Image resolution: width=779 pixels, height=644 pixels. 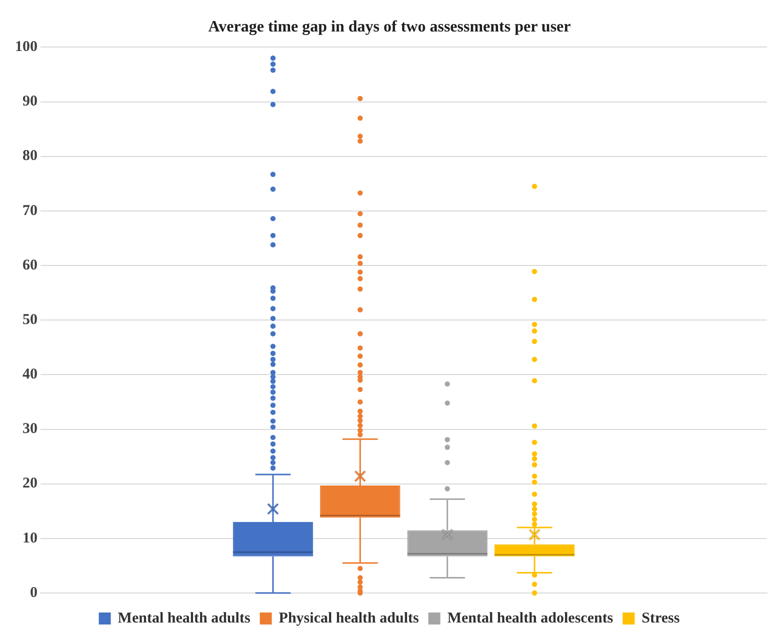 What do you see at coordinates (30, 156) in the screenshot?
I see `y-tick-label: 80` at bounding box center [30, 156].